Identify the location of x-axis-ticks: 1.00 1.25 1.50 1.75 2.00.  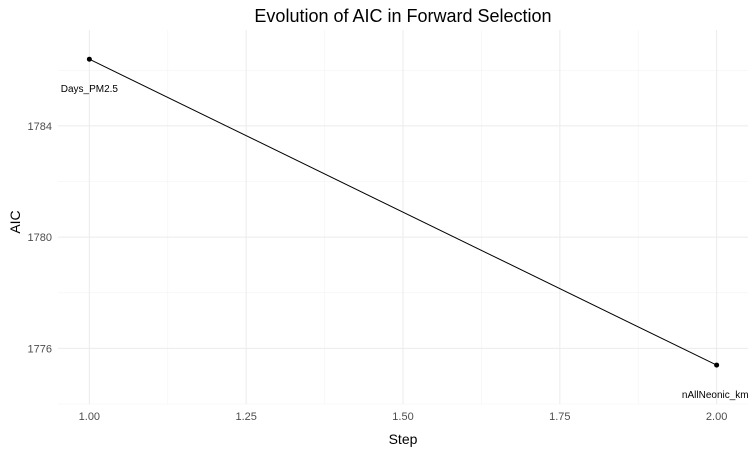
(403, 417).